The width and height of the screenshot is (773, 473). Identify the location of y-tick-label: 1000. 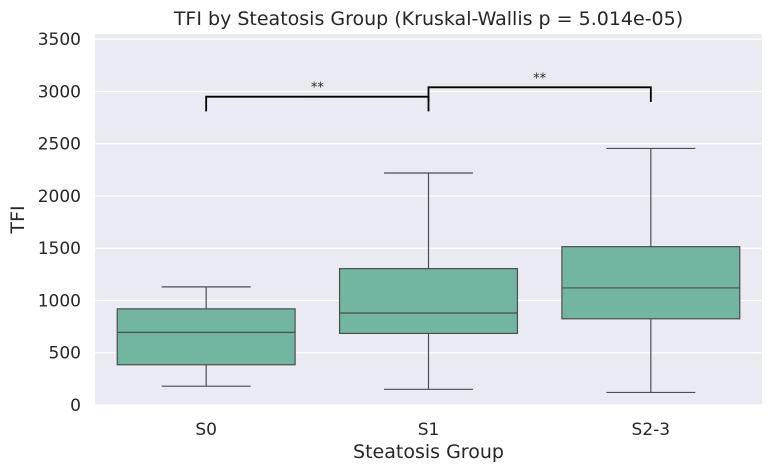
(59, 301).